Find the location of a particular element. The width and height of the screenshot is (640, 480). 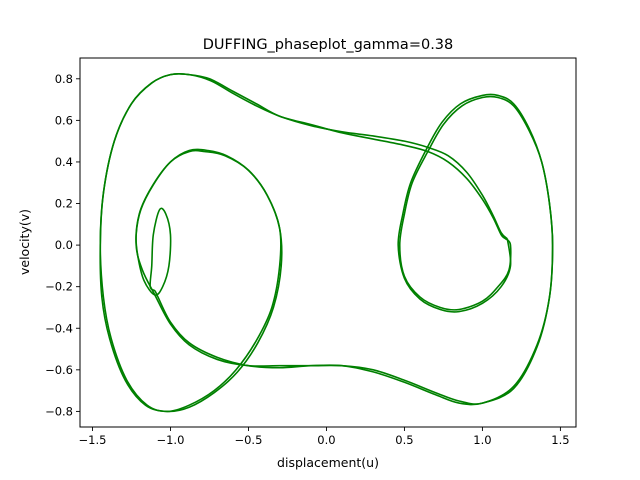

y-axis: −0.8 −0.6 −0.4 −0.2 0.0 0.2 0.4 0.6 0.8 is located at coordinates (62, 245).